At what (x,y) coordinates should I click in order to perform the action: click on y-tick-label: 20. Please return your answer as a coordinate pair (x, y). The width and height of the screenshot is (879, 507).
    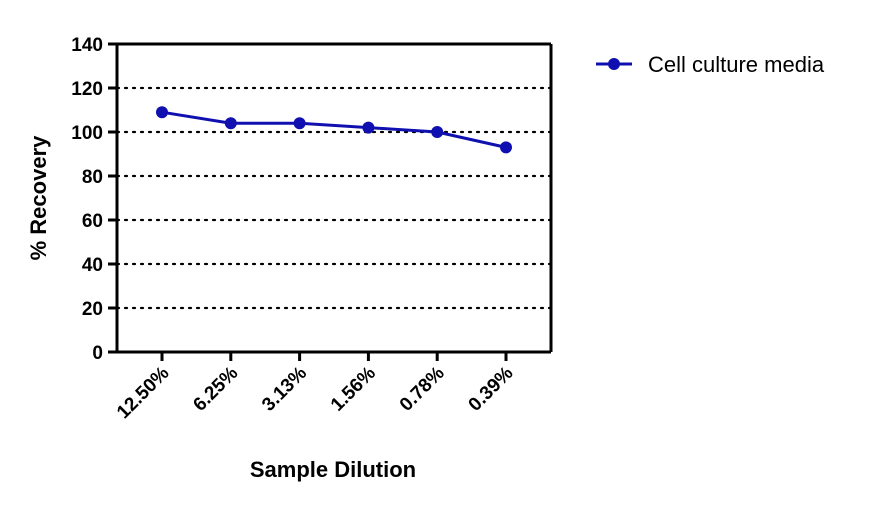
    Looking at the image, I should click on (92, 309).